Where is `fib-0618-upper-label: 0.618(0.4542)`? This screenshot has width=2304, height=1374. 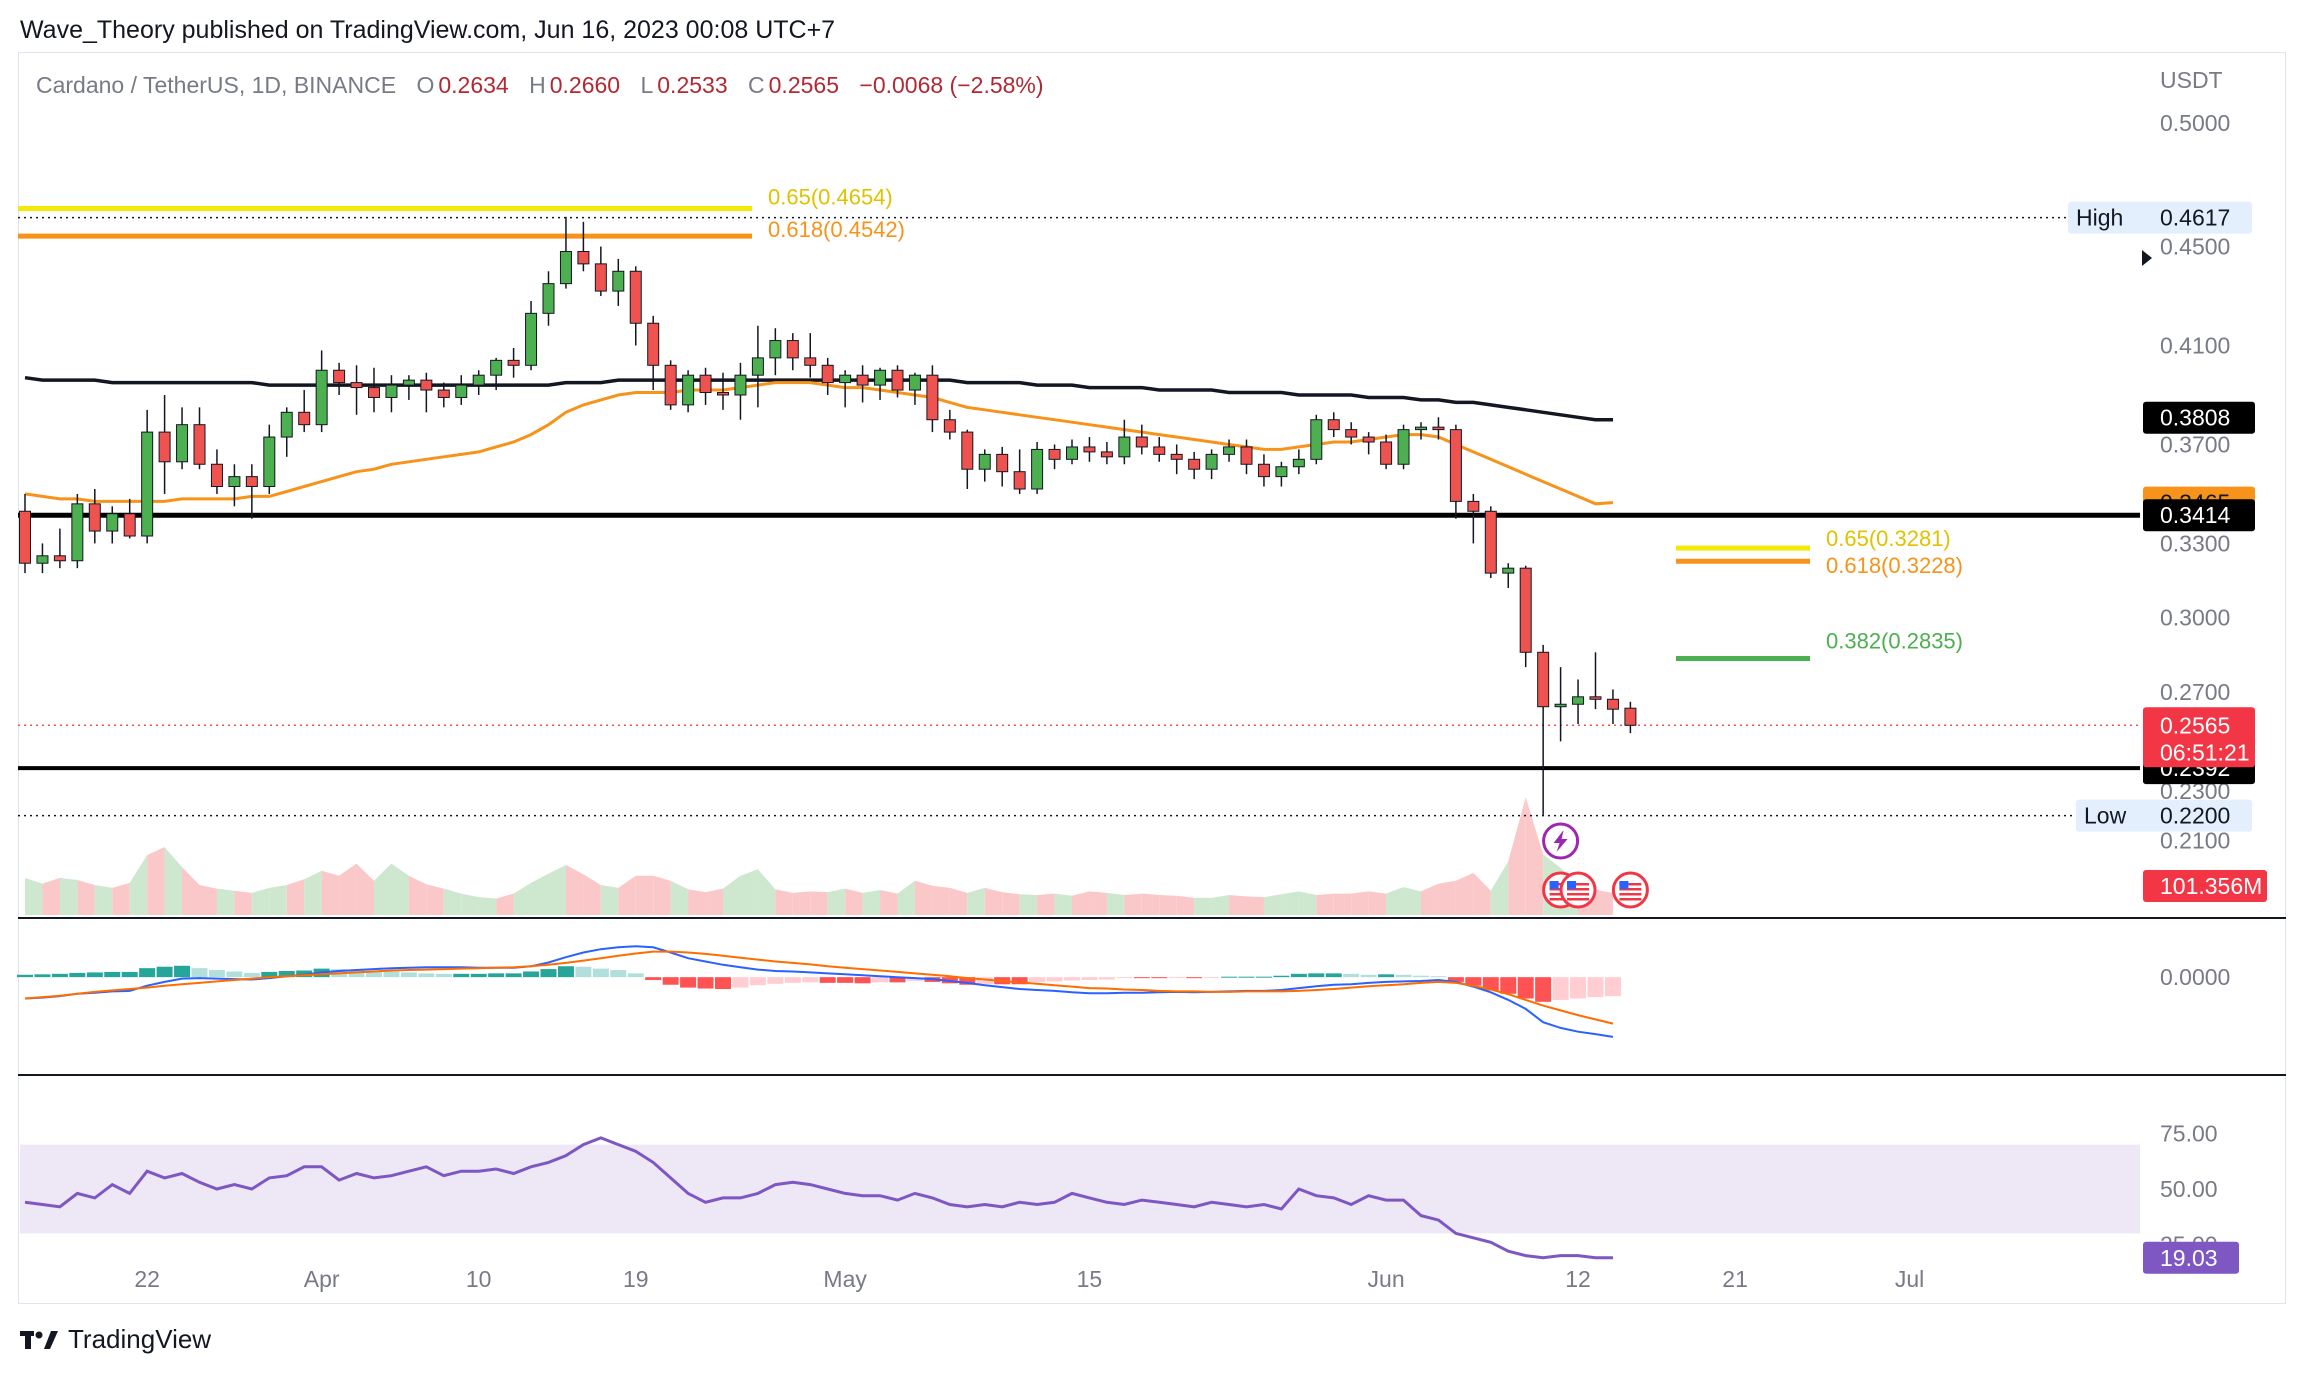 fib-0618-upper-label: 0.618(0.4542) is located at coordinates (836, 229).